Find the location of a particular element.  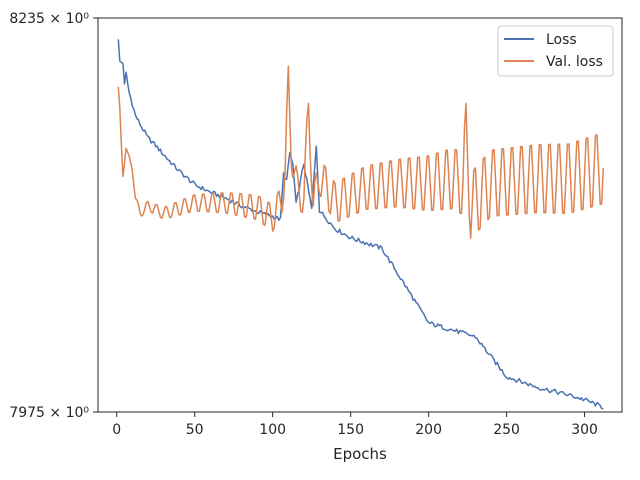

x-axis: 0 50 100 150 200 250 300 is located at coordinates (355, 425).